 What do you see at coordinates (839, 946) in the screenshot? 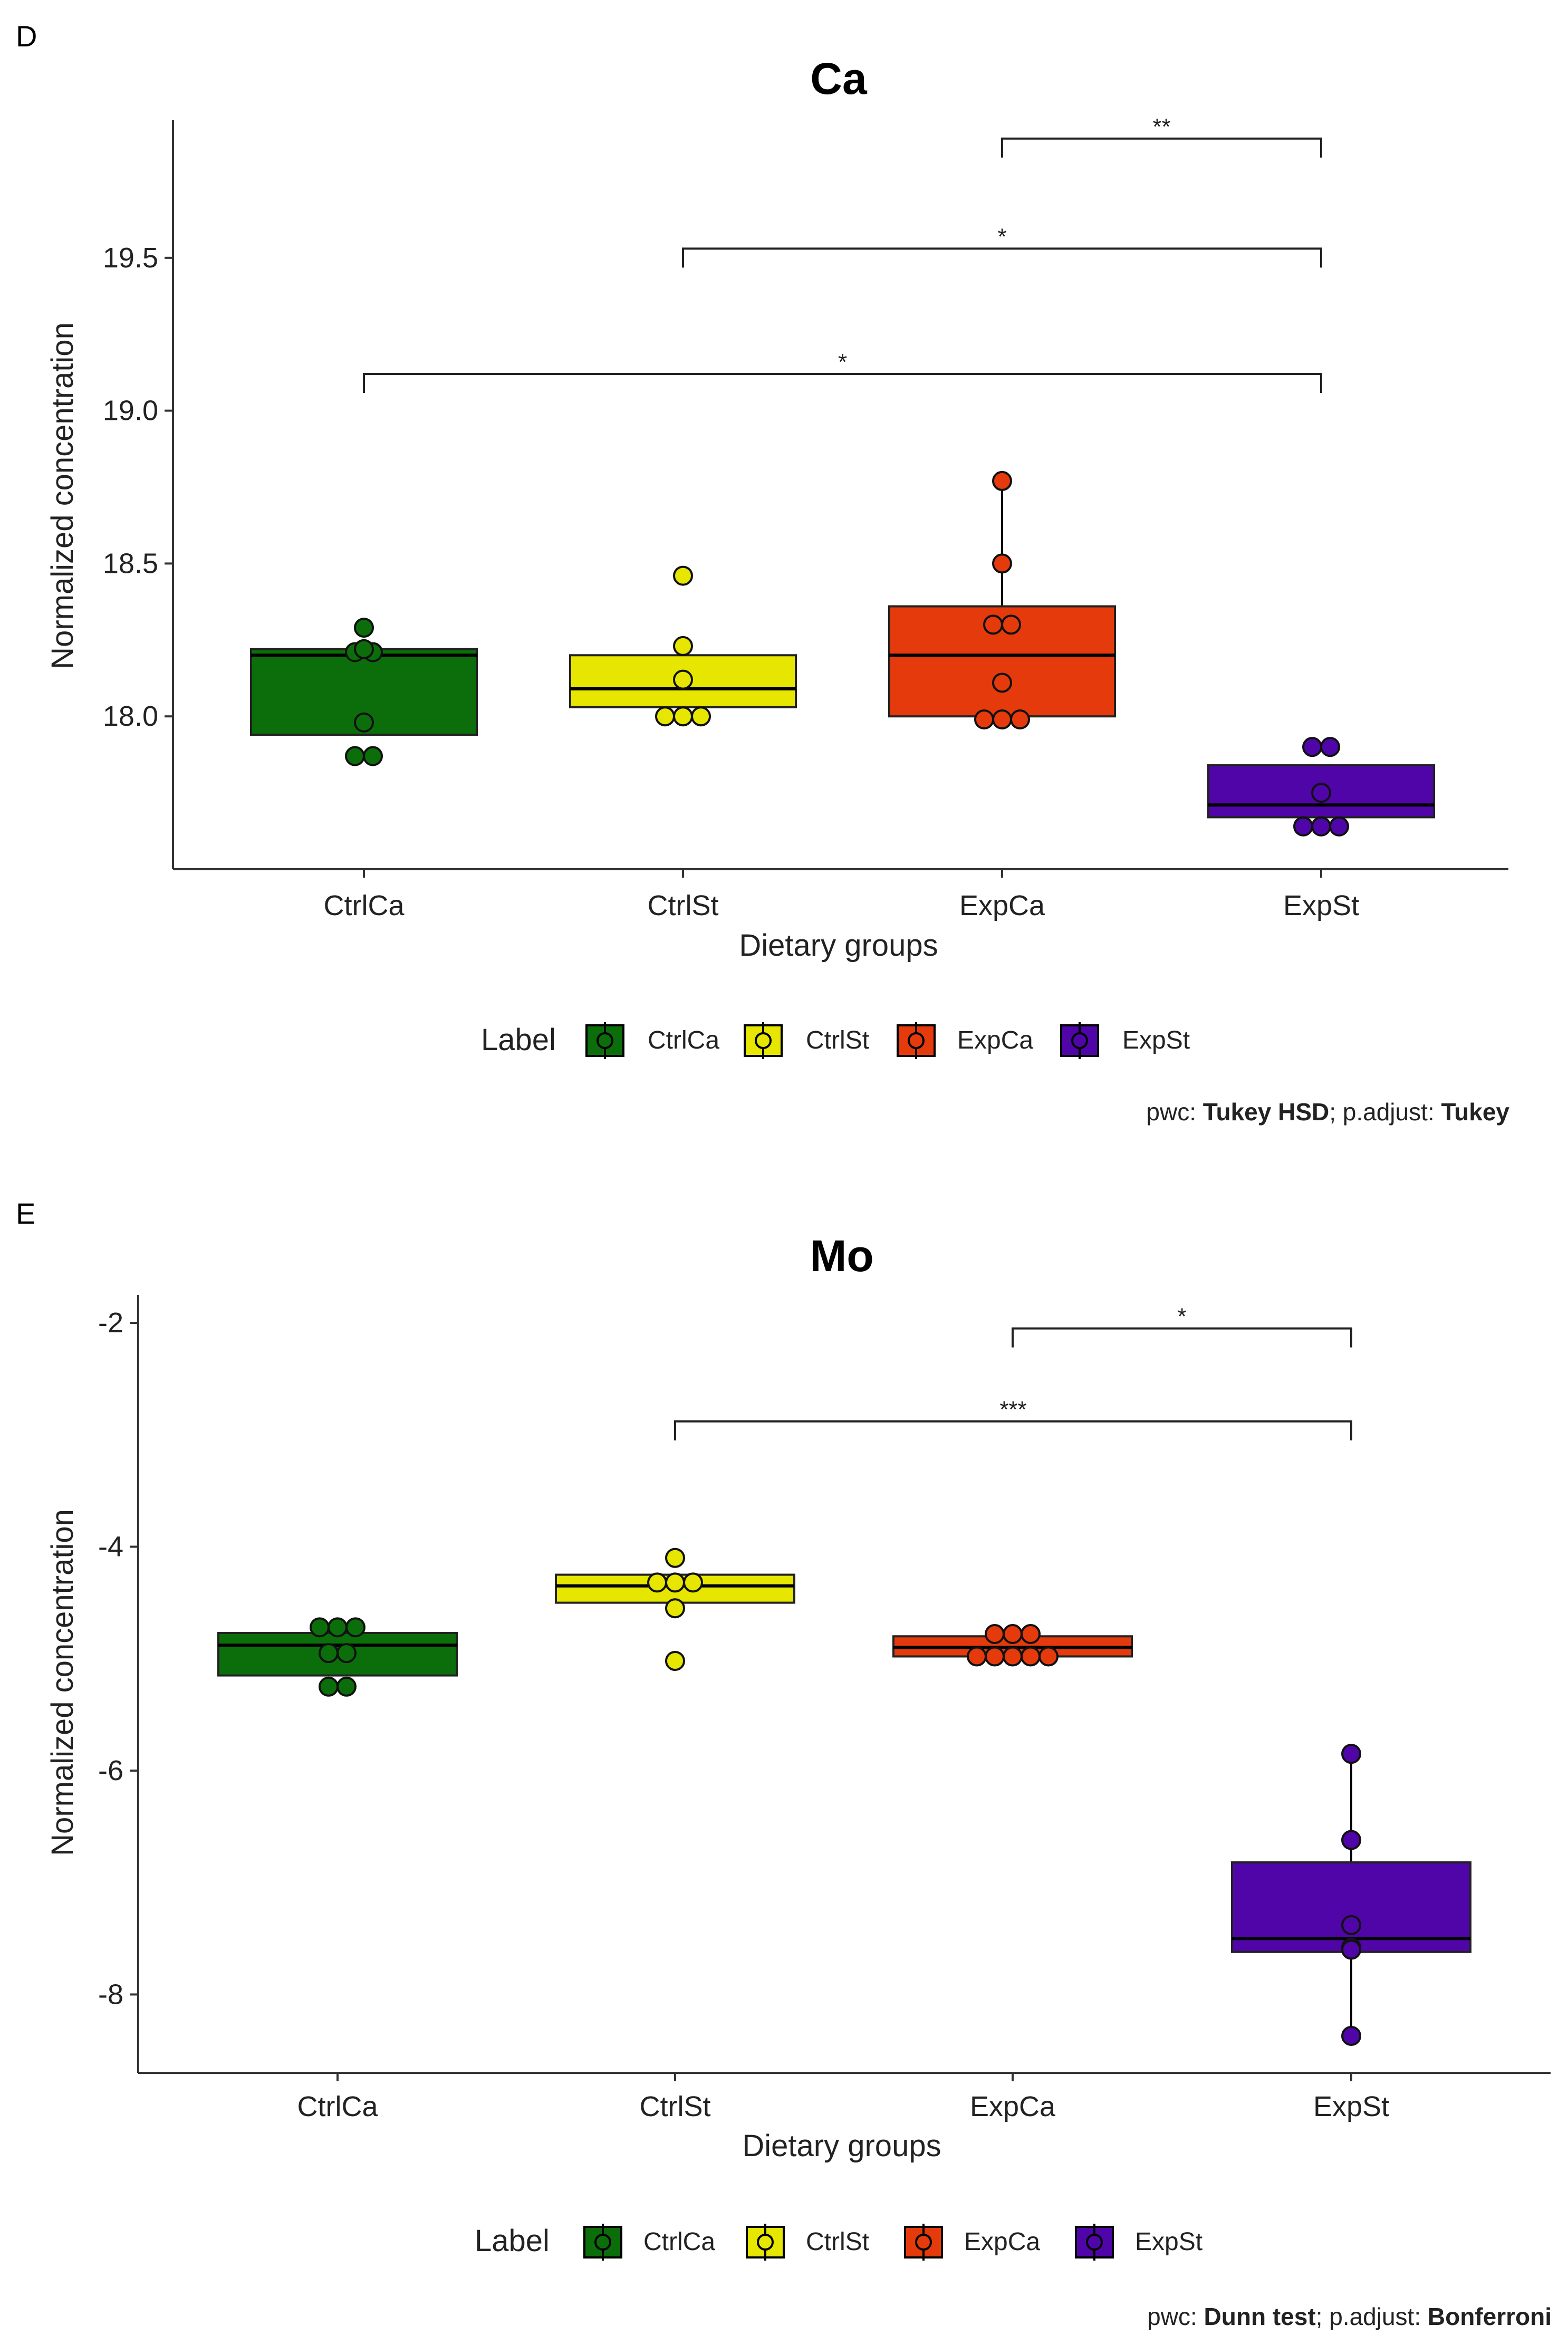
I see `x-axis-title: Dietary groups` at bounding box center [839, 946].